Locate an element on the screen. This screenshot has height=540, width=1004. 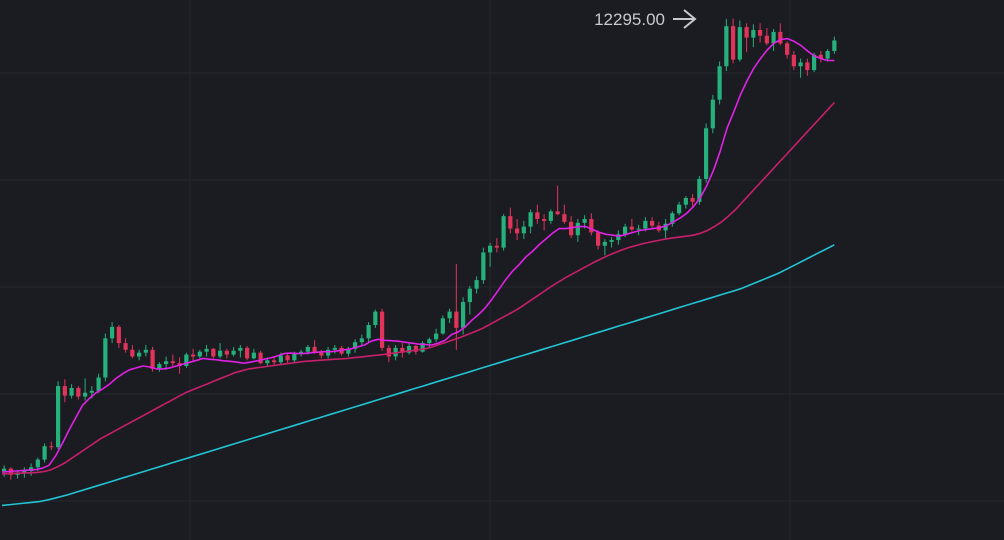
high-price-marker: 12295.00 is located at coordinates (645, 19).